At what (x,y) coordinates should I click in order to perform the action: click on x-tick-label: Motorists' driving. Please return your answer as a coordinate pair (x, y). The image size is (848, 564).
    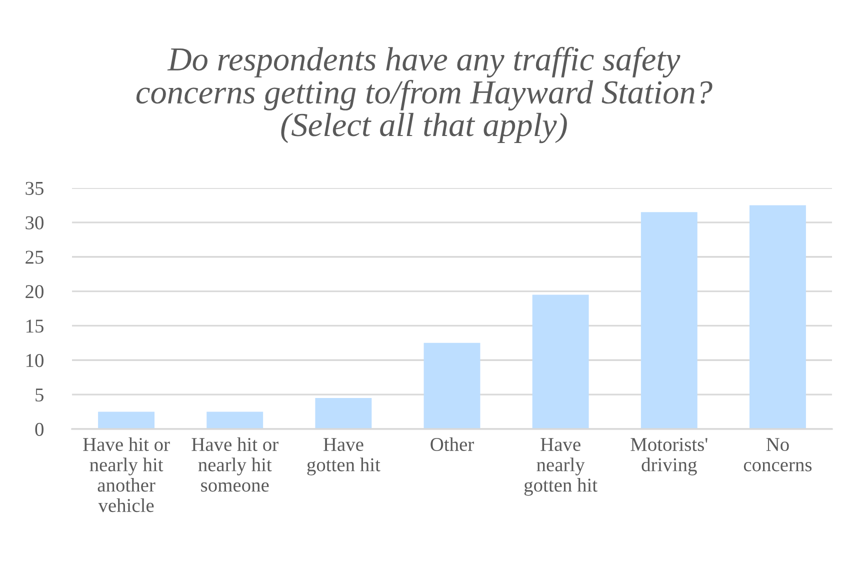
    Looking at the image, I should click on (669, 457).